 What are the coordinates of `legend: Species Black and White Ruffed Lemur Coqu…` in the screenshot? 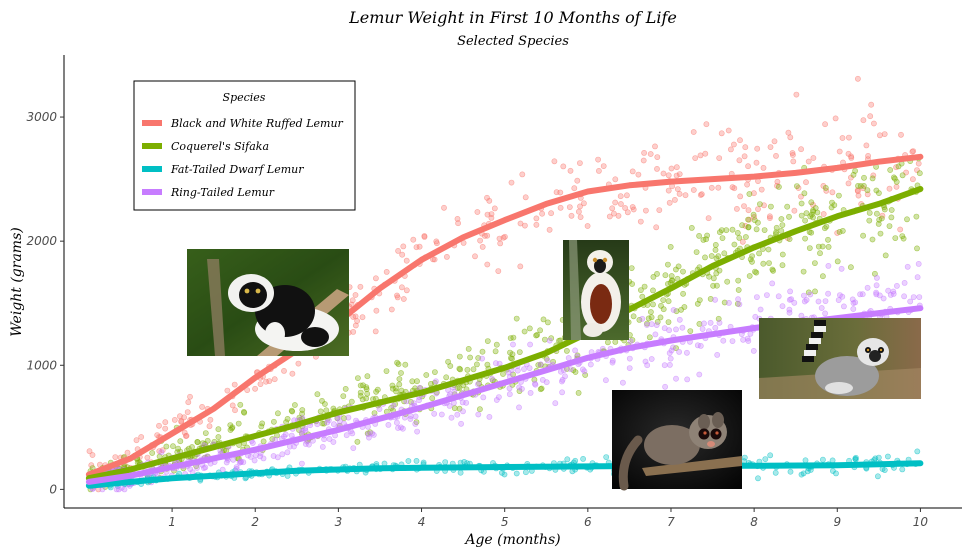 It's located at (244, 145).